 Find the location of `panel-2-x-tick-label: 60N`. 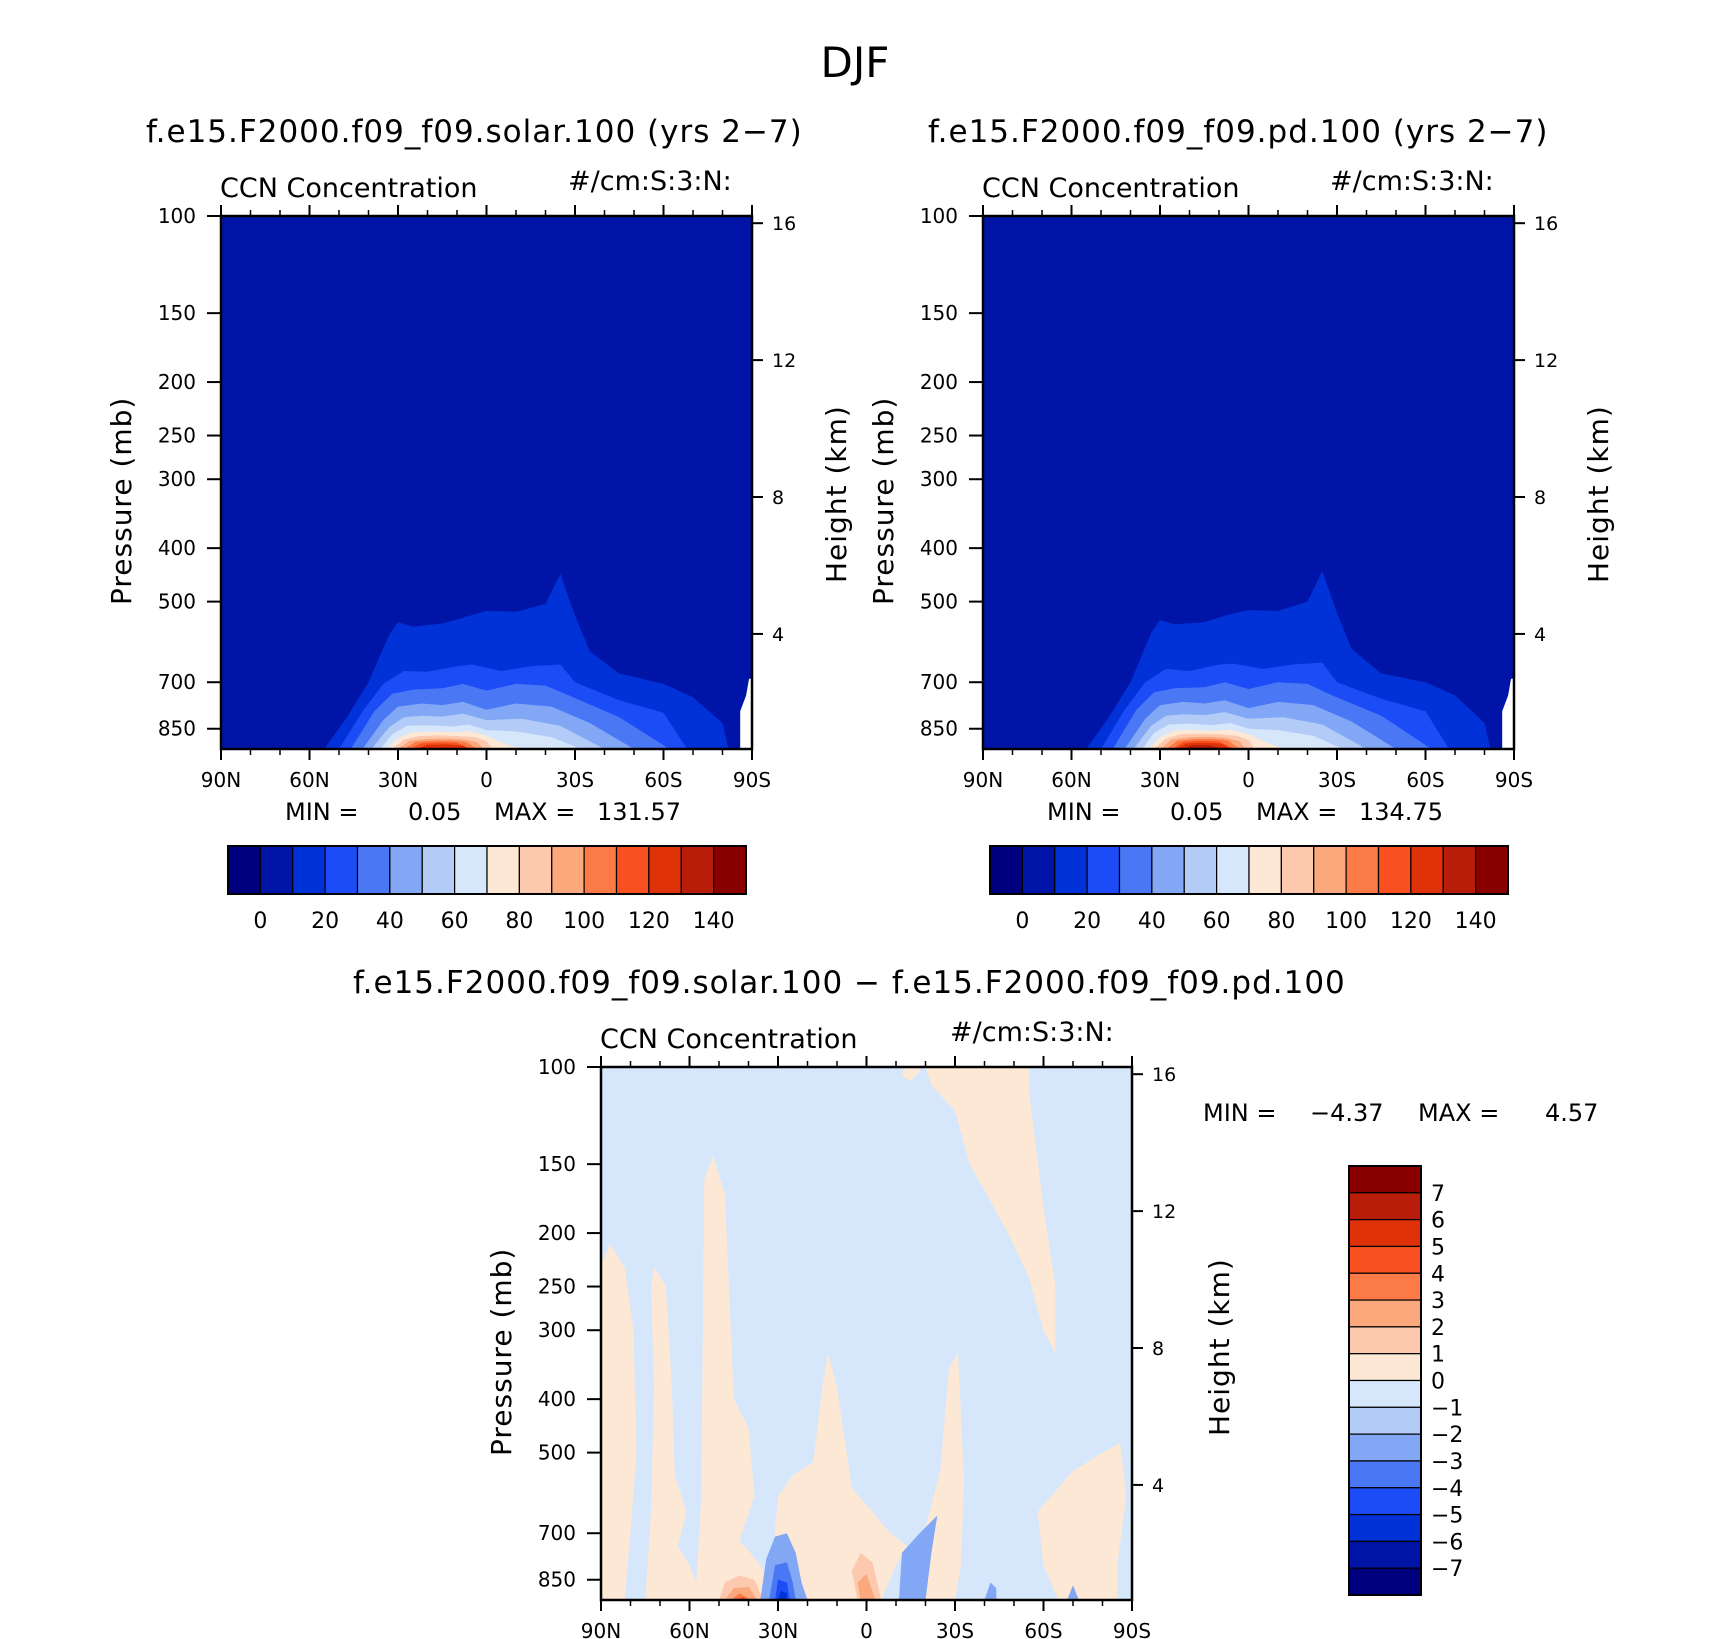

panel-2-x-tick-label: 60N is located at coordinates (1071, 780).